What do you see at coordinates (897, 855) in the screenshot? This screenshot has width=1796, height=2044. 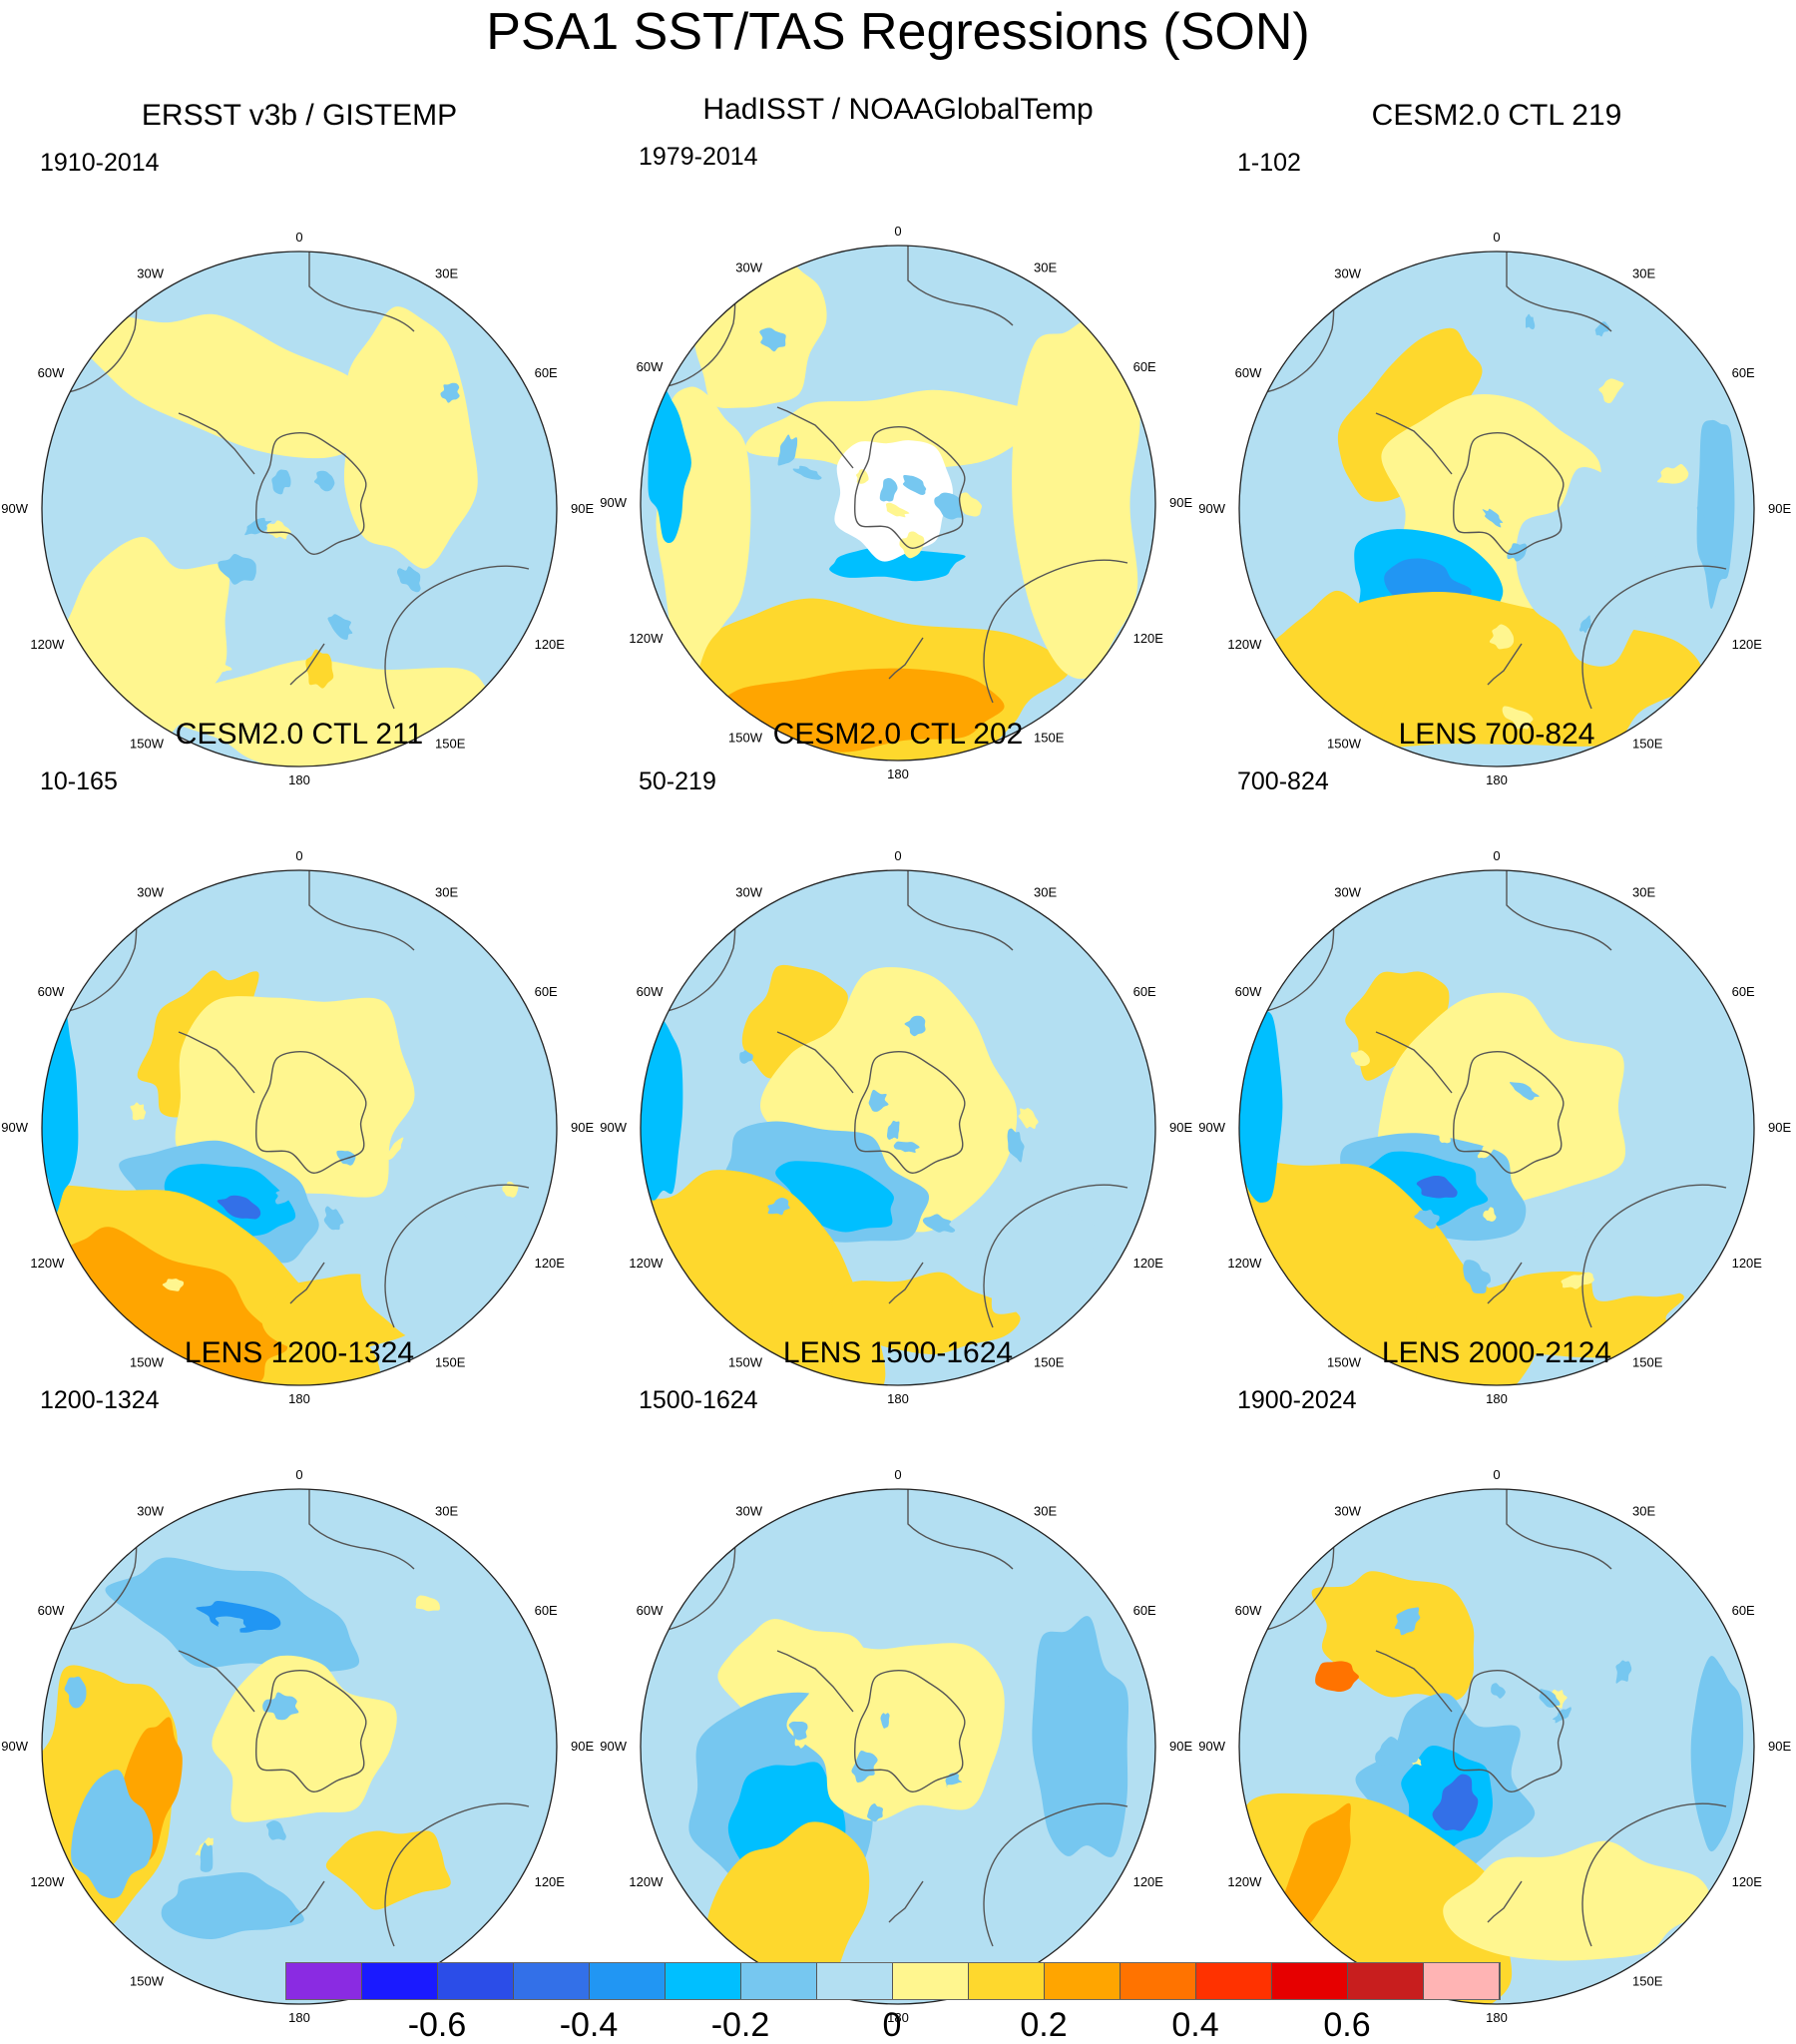 I see `longitude-label: 0` at bounding box center [897, 855].